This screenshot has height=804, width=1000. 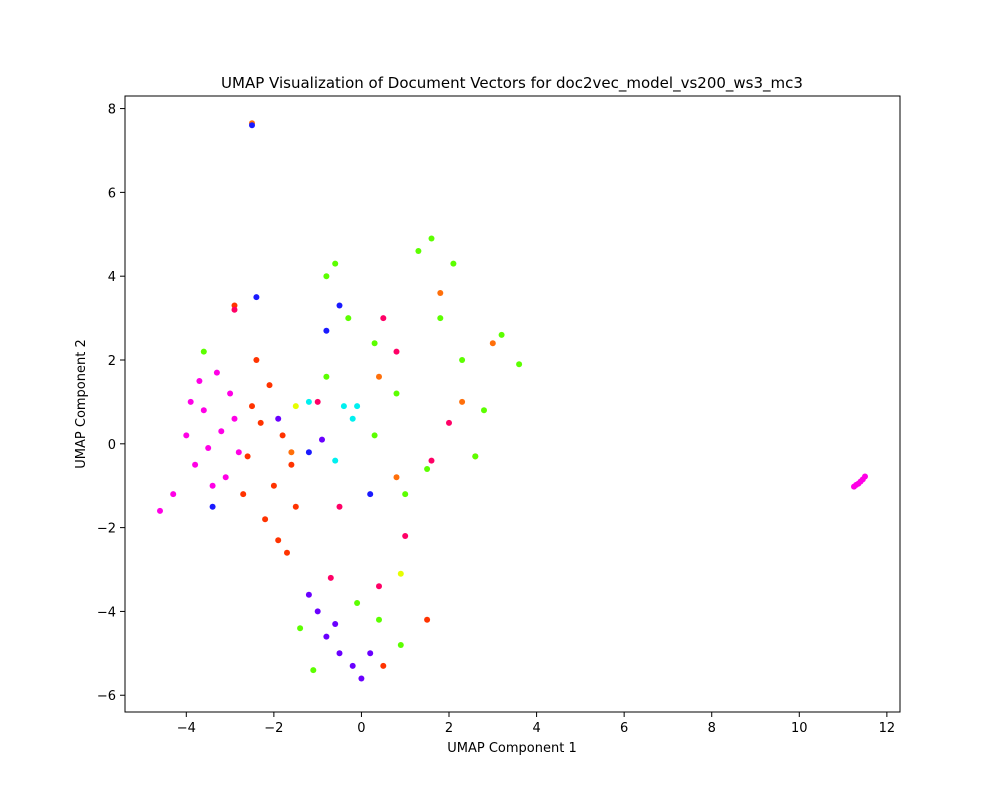 I want to click on x-tick-label: 4, so click(x=536, y=728).